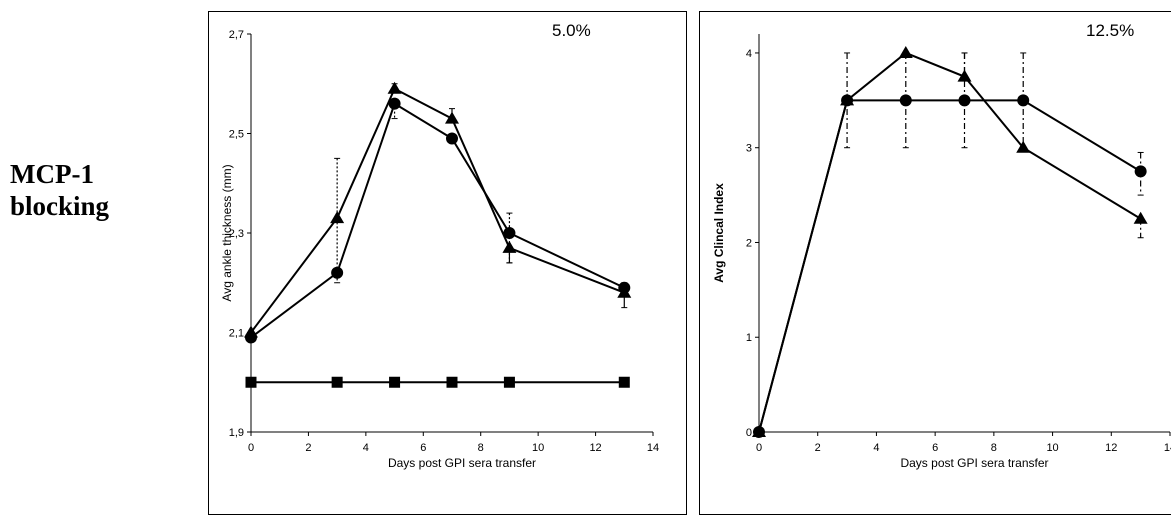 This screenshot has height=516, width=1171. What do you see at coordinates (571, 30) in the screenshot?
I see `chart-annotation: 5.0%` at bounding box center [571, 30].